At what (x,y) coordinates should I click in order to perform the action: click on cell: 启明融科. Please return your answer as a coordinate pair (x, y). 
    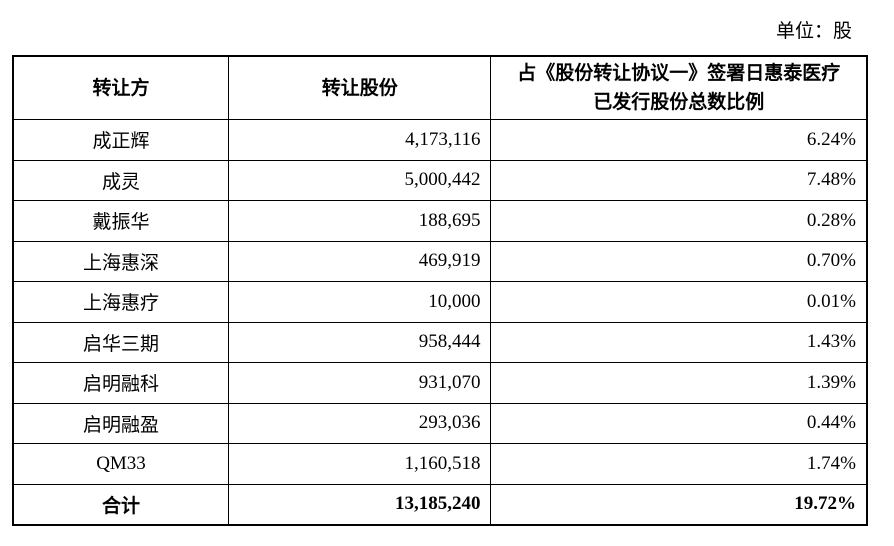
    Looking at the image, I should click on (120, 383).